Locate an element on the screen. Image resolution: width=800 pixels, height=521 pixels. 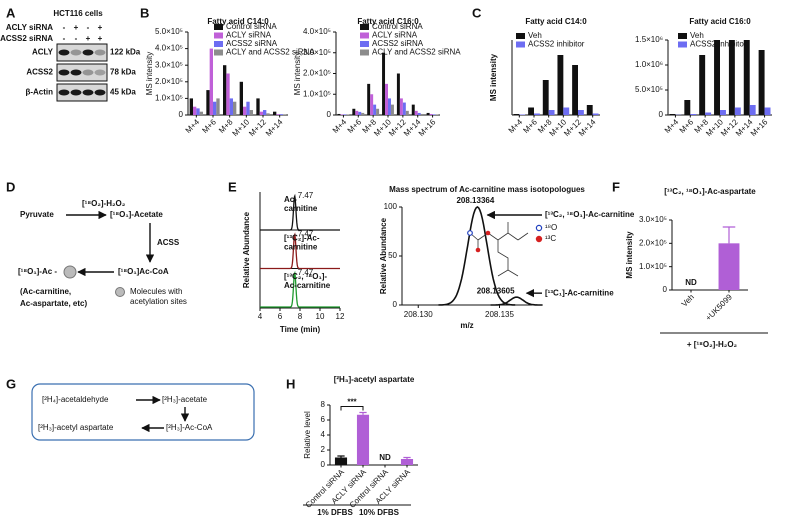
x-tick-label: 6 is located at coordinates (280, 316).